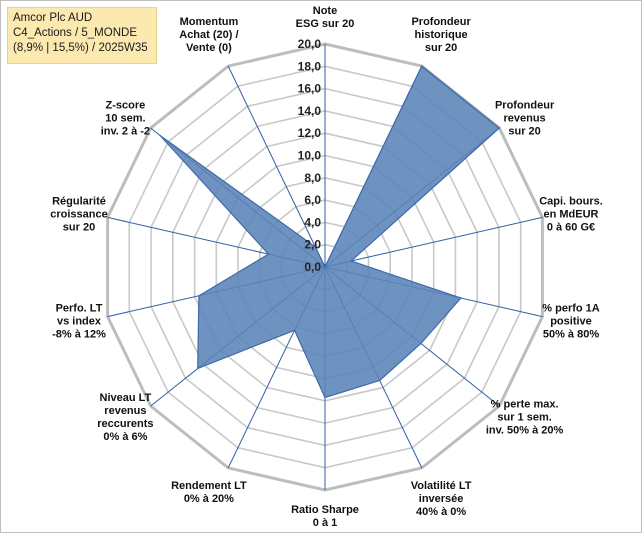  I want to click on axis-label-line: croissance, so click(78, 215).